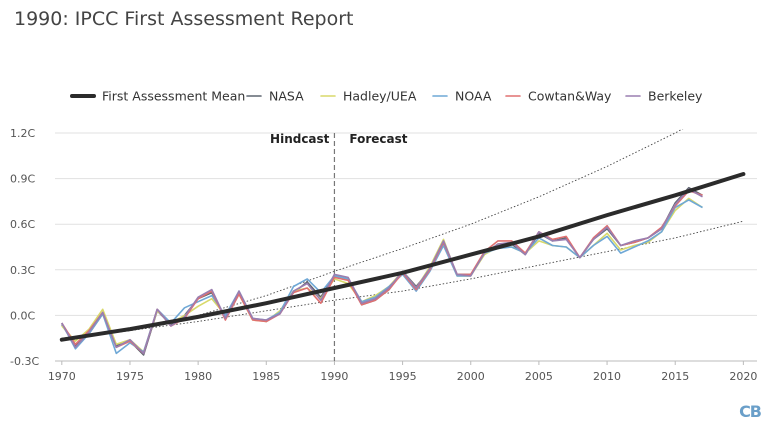  What do you see at coordinates (24, 361) in the screenshot?
I see `y-tick-label: -0.3C` at bounding box center [24, 361].